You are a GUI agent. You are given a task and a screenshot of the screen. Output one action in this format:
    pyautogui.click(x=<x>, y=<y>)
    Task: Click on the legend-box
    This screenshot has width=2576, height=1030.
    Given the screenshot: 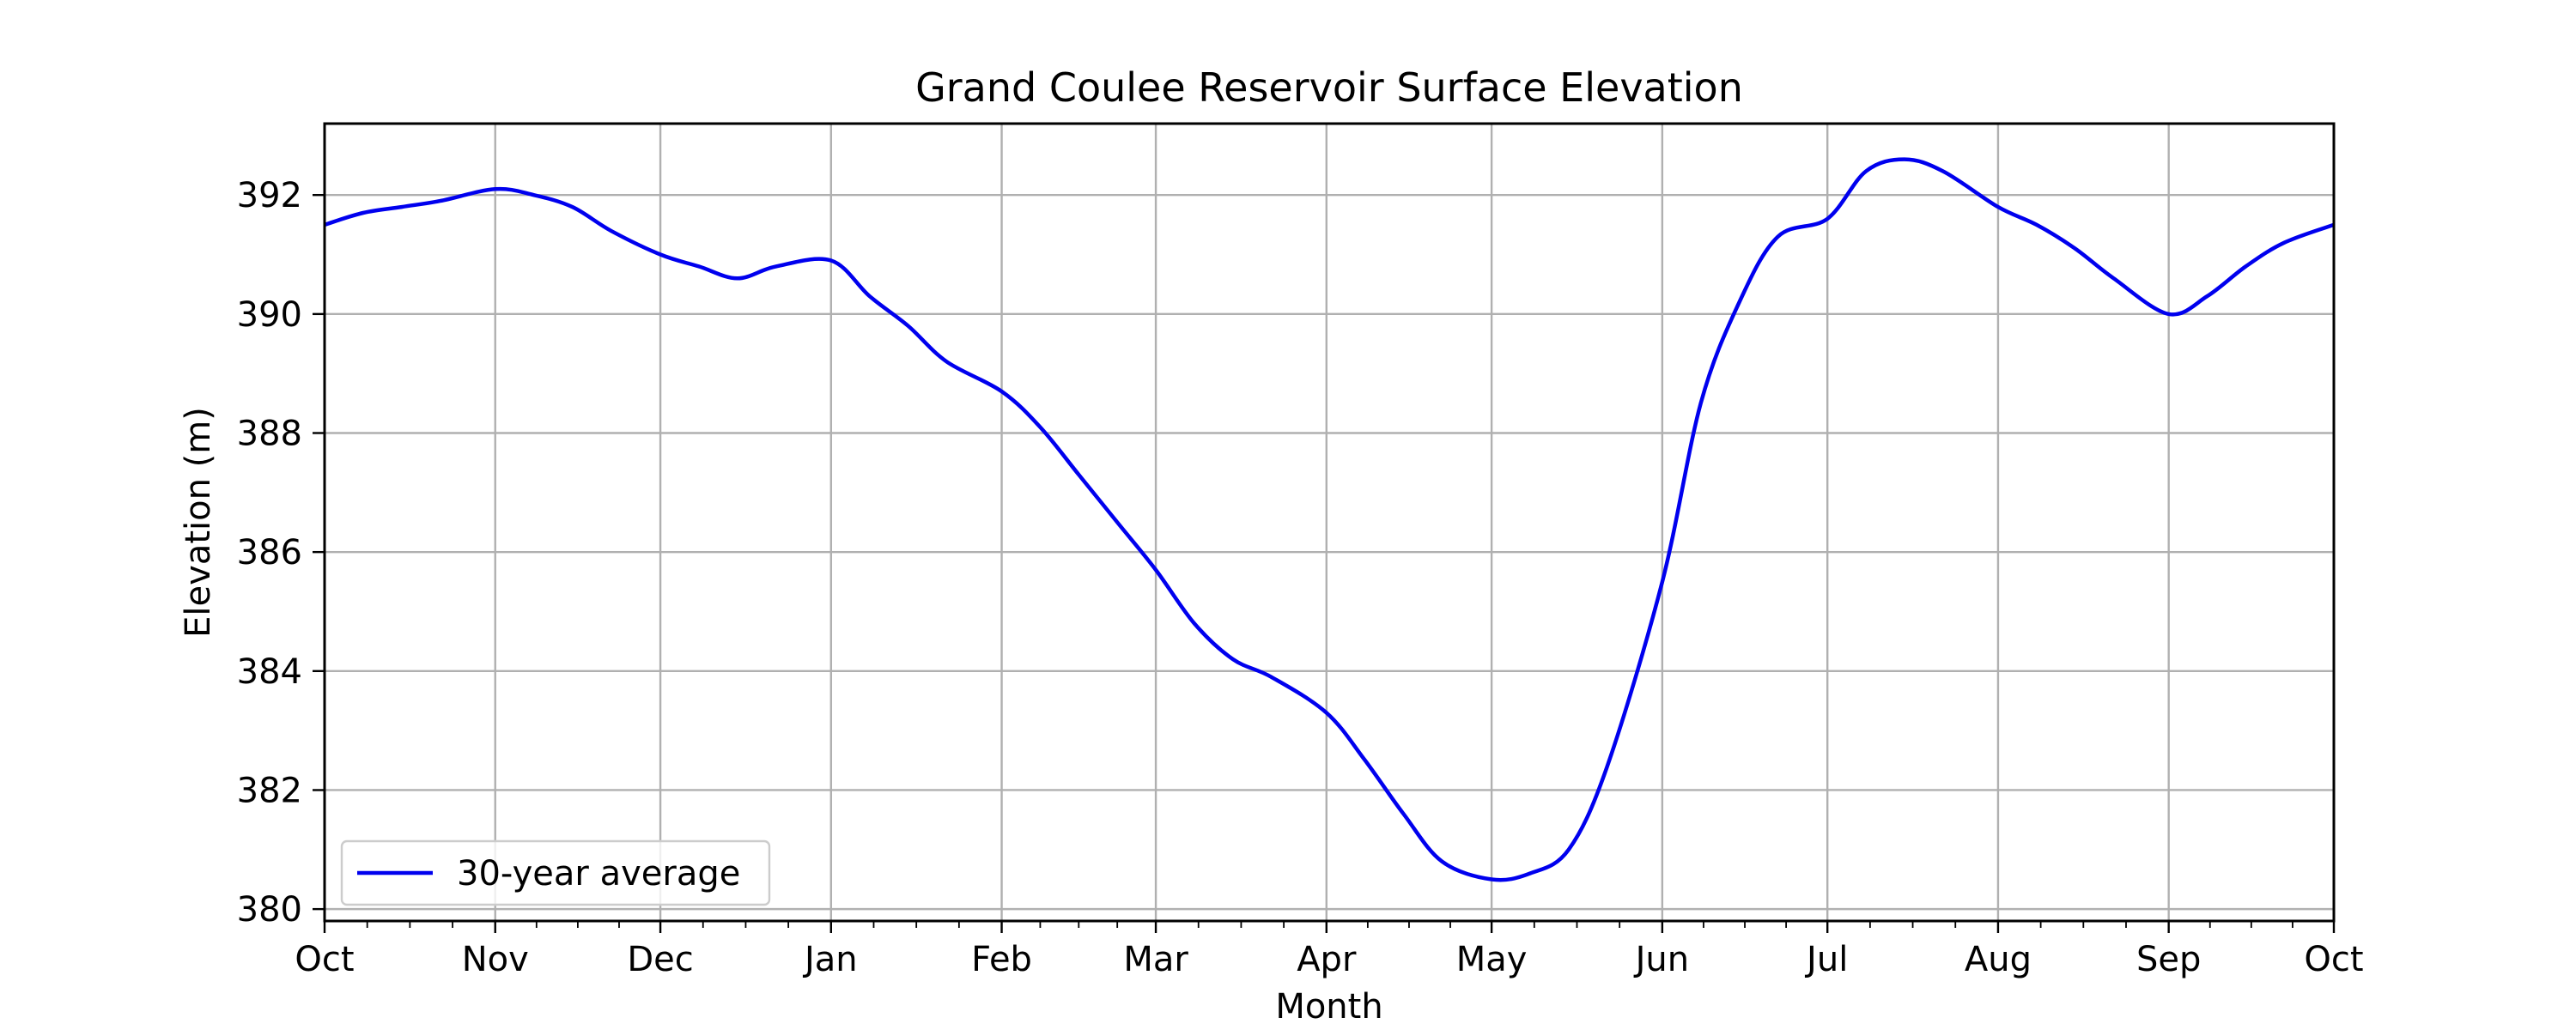 What is the action you would take?
    pyautogui.click(x=555, y=872)
    